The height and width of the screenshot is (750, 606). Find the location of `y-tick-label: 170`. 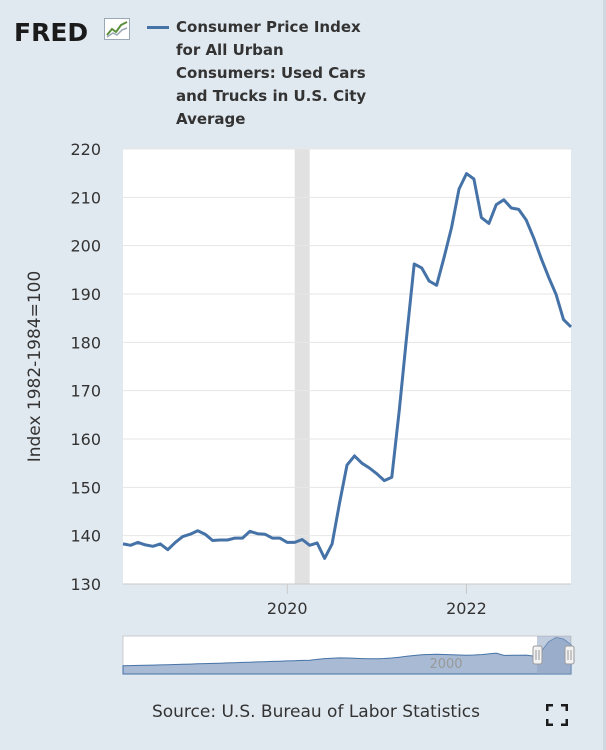

y-tick-label: 170 is located at coordinates (85, 391).